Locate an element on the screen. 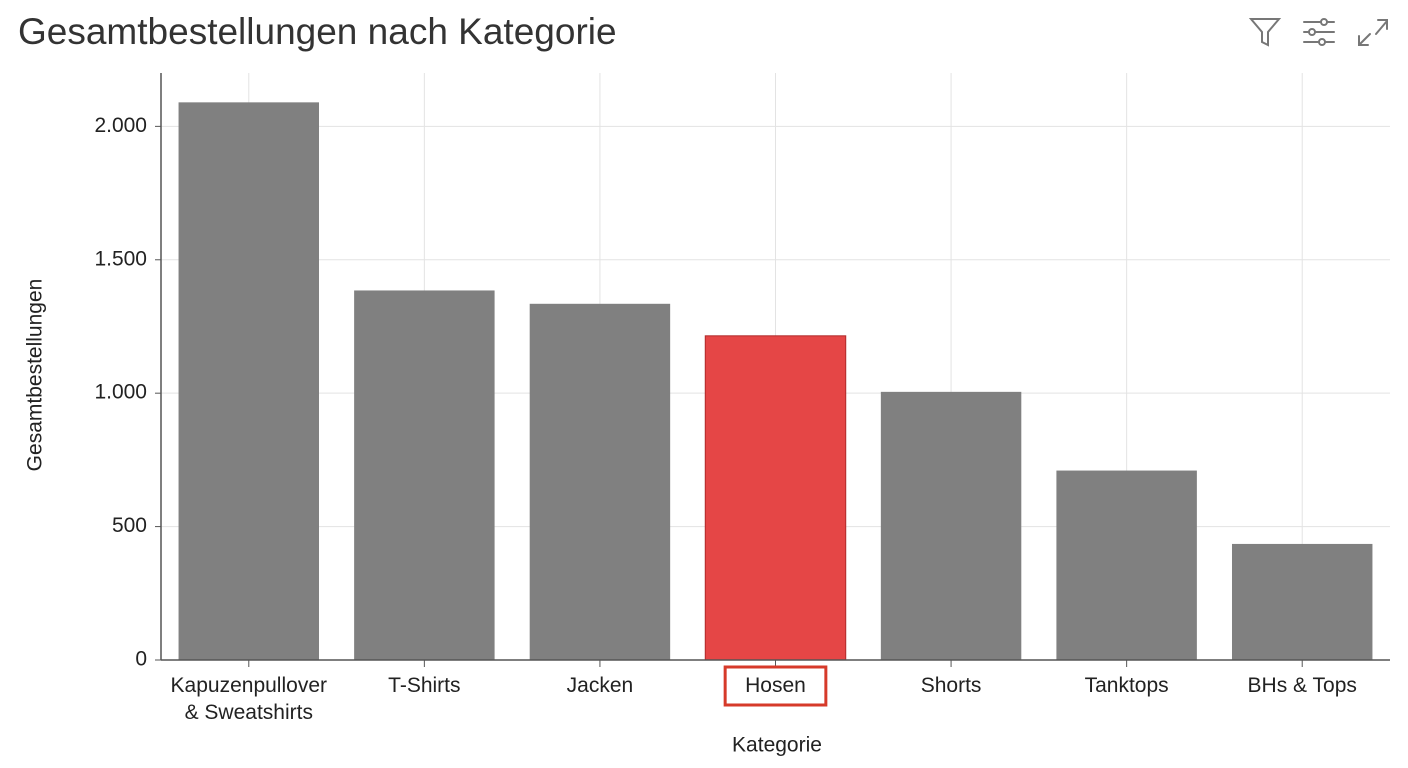 This screenshot has width=1408, height=768. x-tick-label: BHs & Tops is located at coordinates (1302, 685).